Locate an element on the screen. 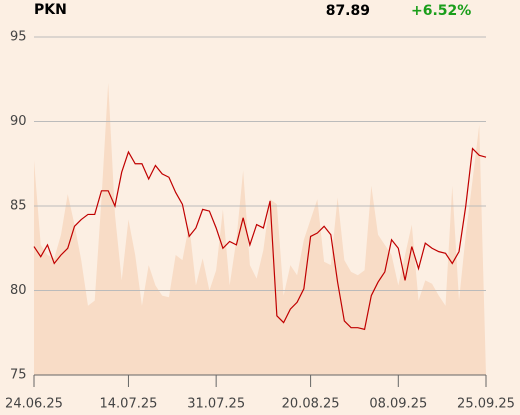 The image size is (520, 415). change: +6.52% is located at coordinates (441, 11).